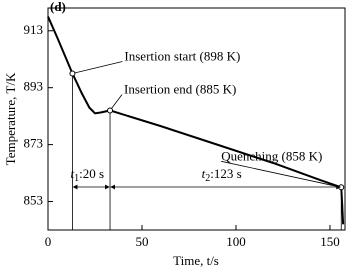 Image resolution: width=350 pixels, height=272 pixels. I want to click on interval-label: t2:123 s, so click(222, 175).